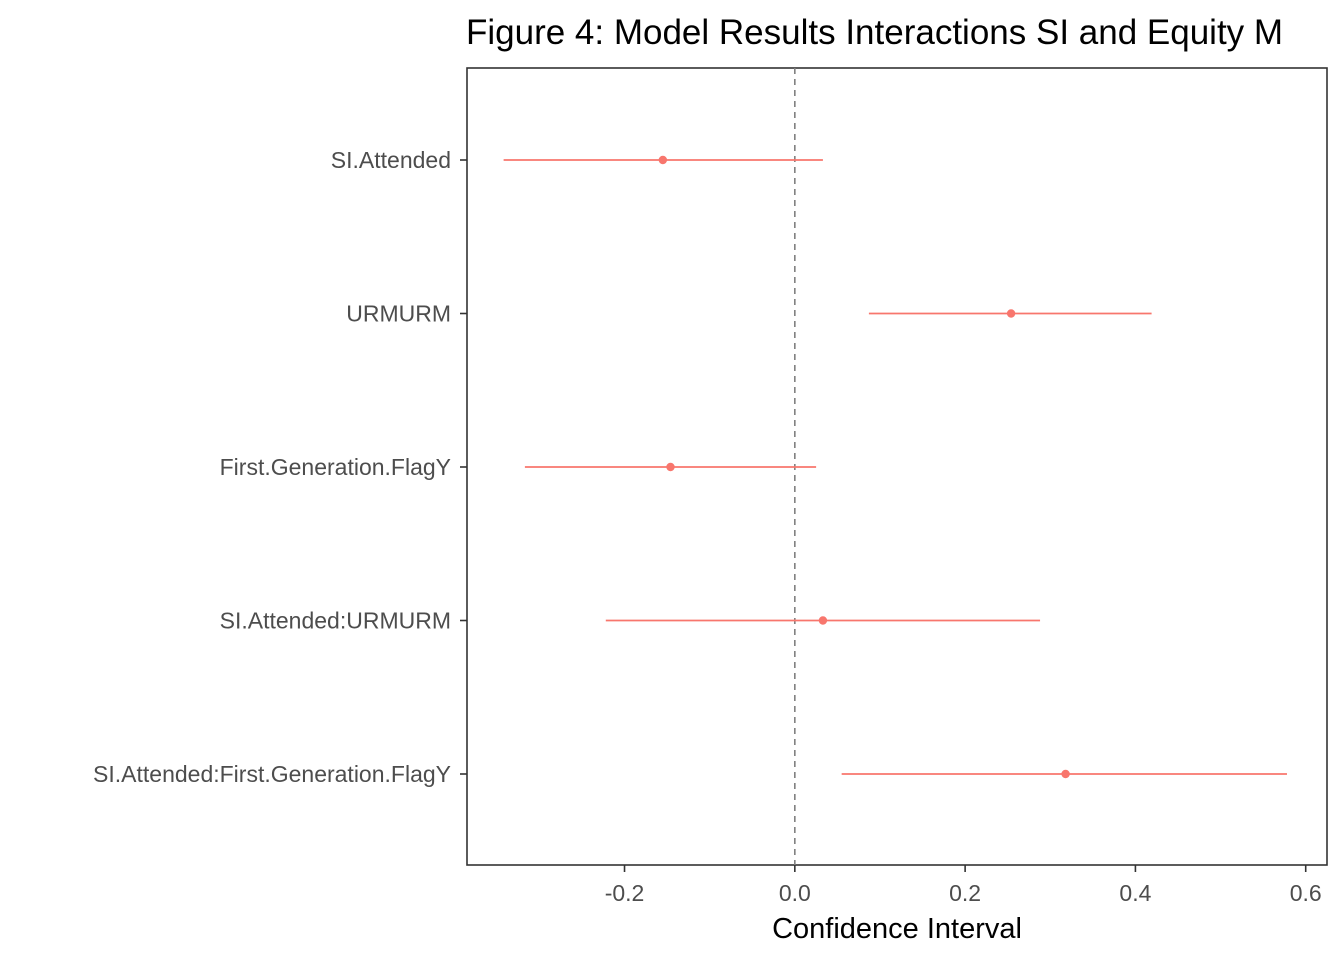 This screenshot has width=1344, height=960. I want to click on x-axis-title: Confidence Interval, so click(897, 929).